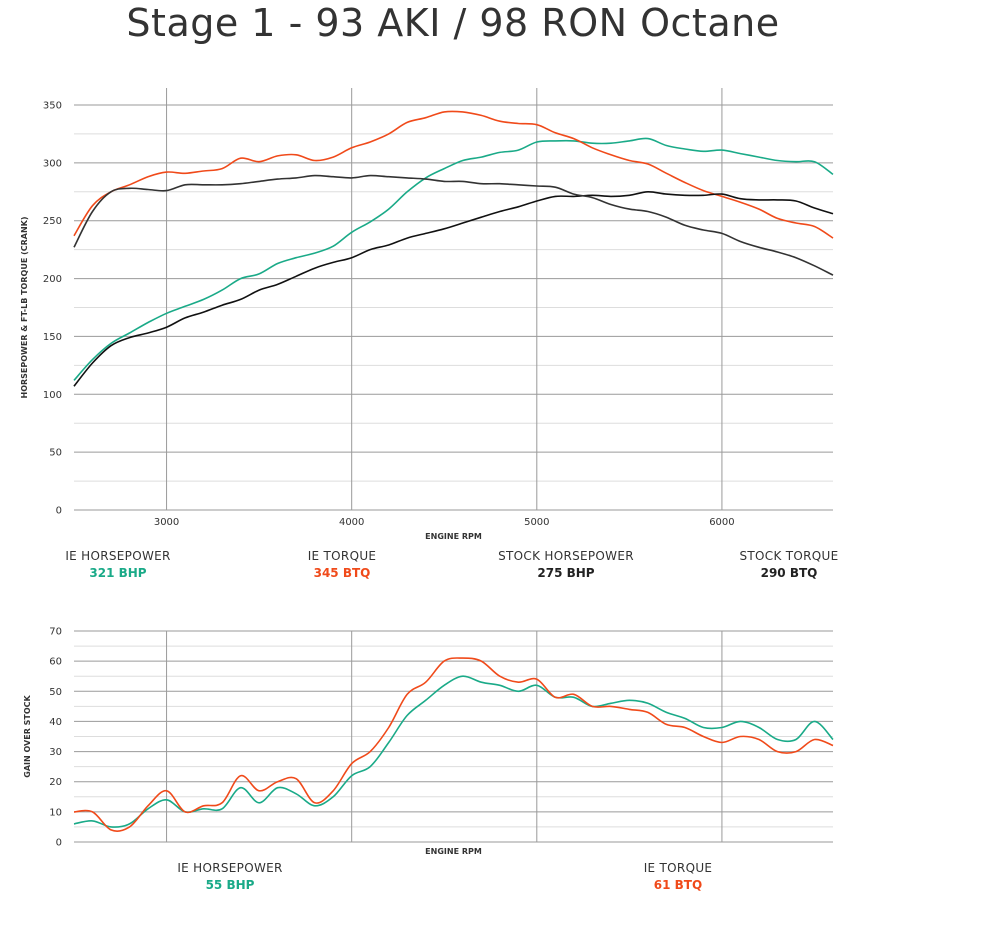 The width and height of the screenshot is (990, 940). What do you see at coordinates (453, 751) in the screenshot?
I see `gain-series-ie-horsepower` at bounding box center [453, 751].